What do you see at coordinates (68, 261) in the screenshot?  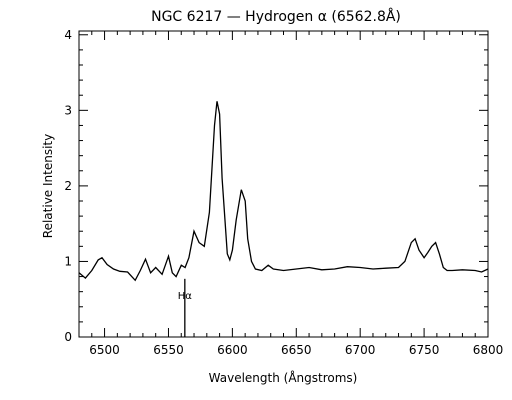 I see `y-tick-label: 1` at bounding box center [68, 261].